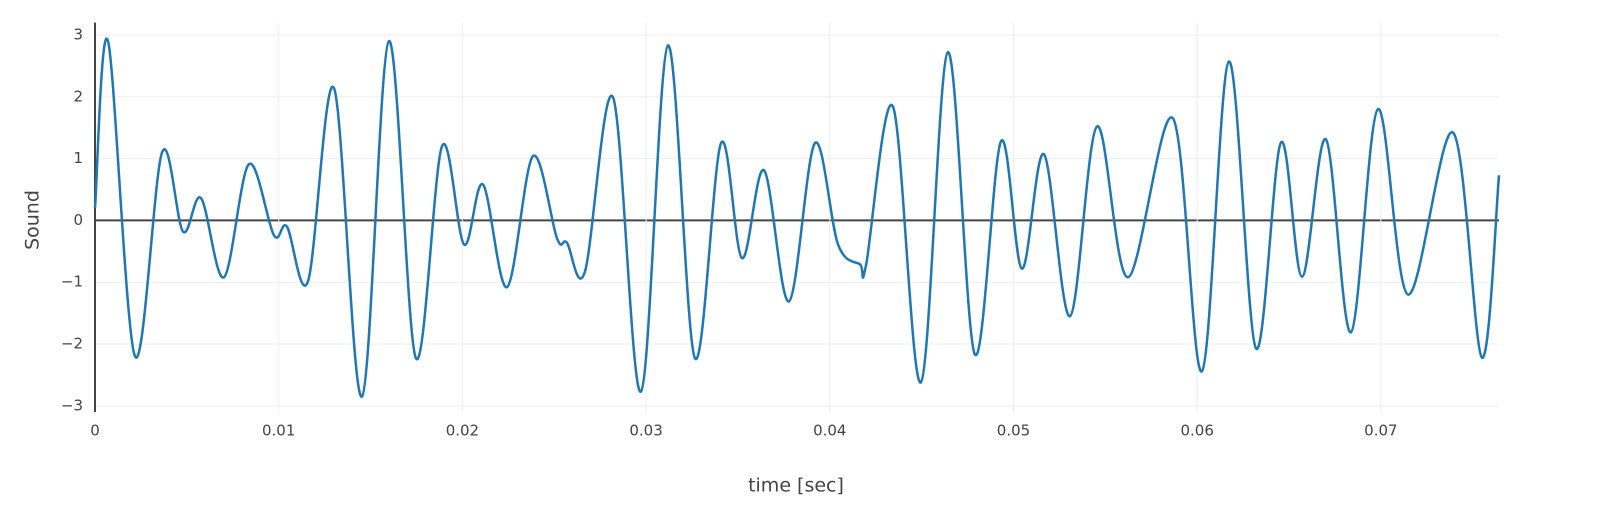 Image resolution: width=1603 pixels, height=528 pixels. I want to click on y-tick-label: −2, so click(72, 344).